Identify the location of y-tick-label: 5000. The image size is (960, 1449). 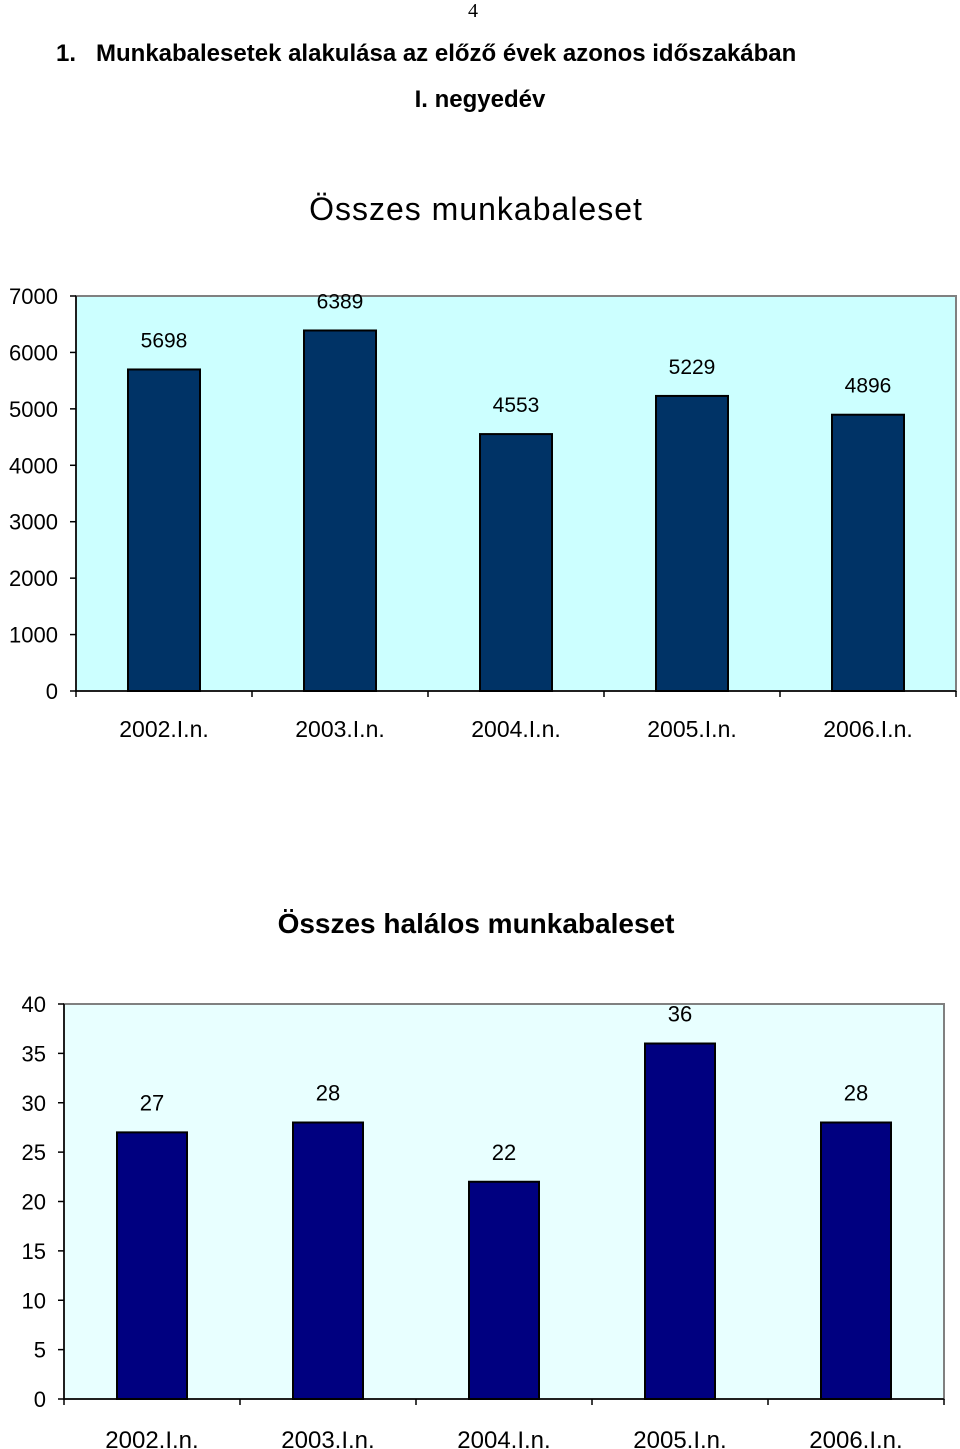
(33, 409).